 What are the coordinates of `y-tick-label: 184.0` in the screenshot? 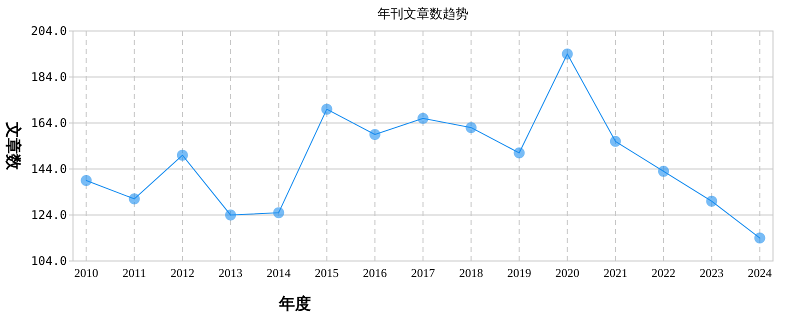 It's located at (48, 77).